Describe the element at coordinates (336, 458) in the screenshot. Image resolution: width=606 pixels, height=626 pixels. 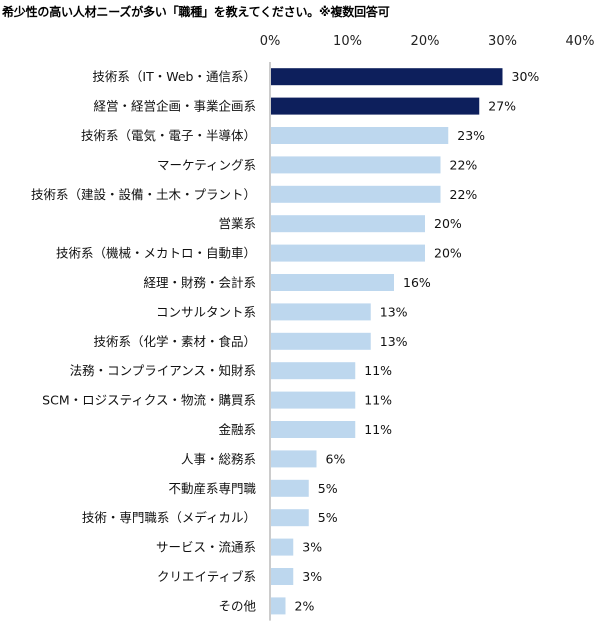
I see `value-label: 6%` at that location.